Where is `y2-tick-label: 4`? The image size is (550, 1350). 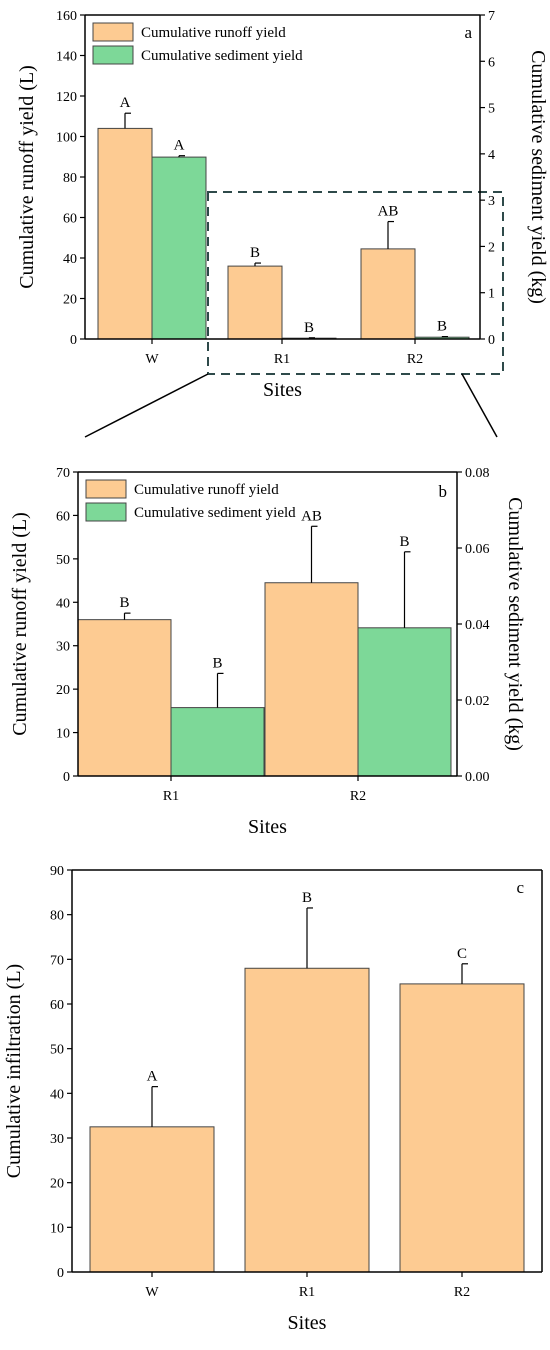 y2-tick-label: 4 is located at coordinates (491, 155).